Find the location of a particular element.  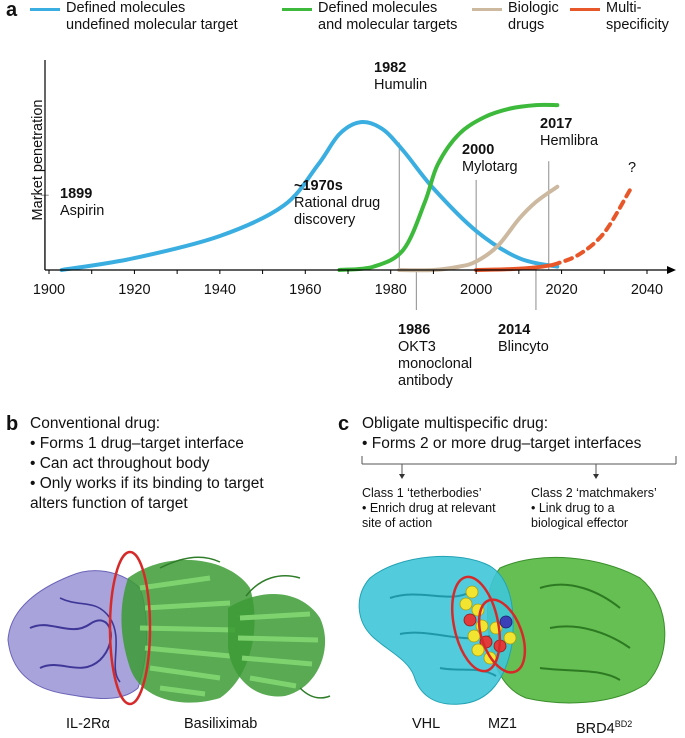

label-vhl: VHL is located at coordinates (426, 724).